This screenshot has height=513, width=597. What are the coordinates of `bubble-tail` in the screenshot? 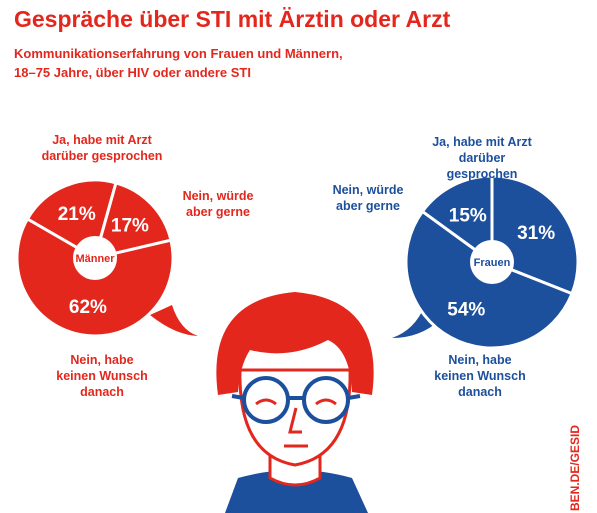 It's located at (174, 320).